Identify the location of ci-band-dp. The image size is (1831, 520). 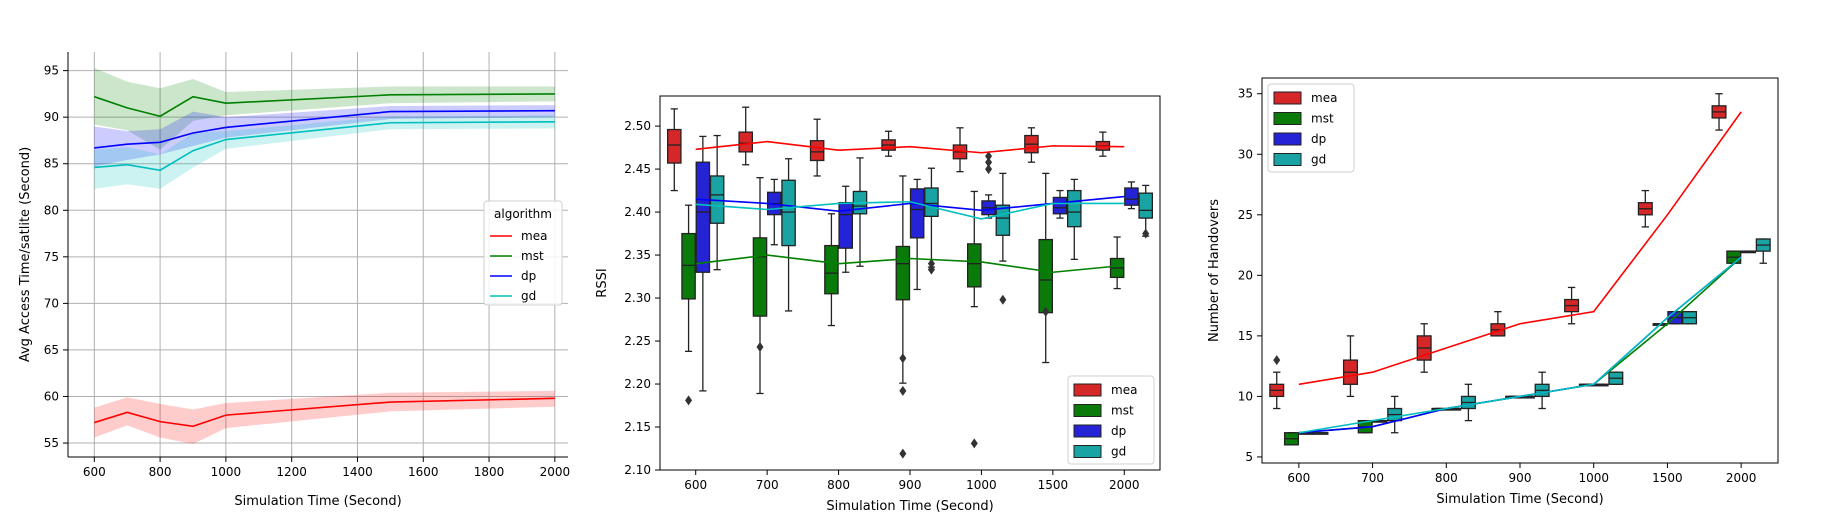
(324, 136).